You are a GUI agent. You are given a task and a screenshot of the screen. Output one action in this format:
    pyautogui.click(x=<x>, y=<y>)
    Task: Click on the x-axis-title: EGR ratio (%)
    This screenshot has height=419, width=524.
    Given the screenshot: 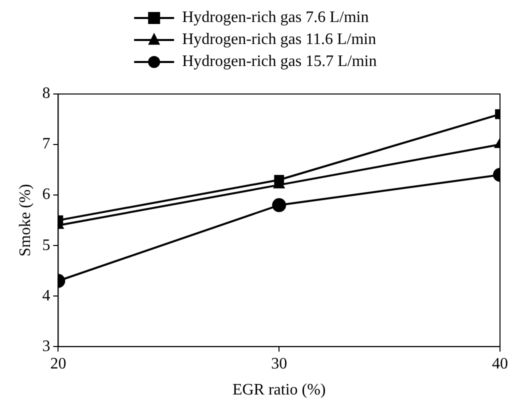 What is the action you would take?
    pyautogui.click(x=279, y=390)
    